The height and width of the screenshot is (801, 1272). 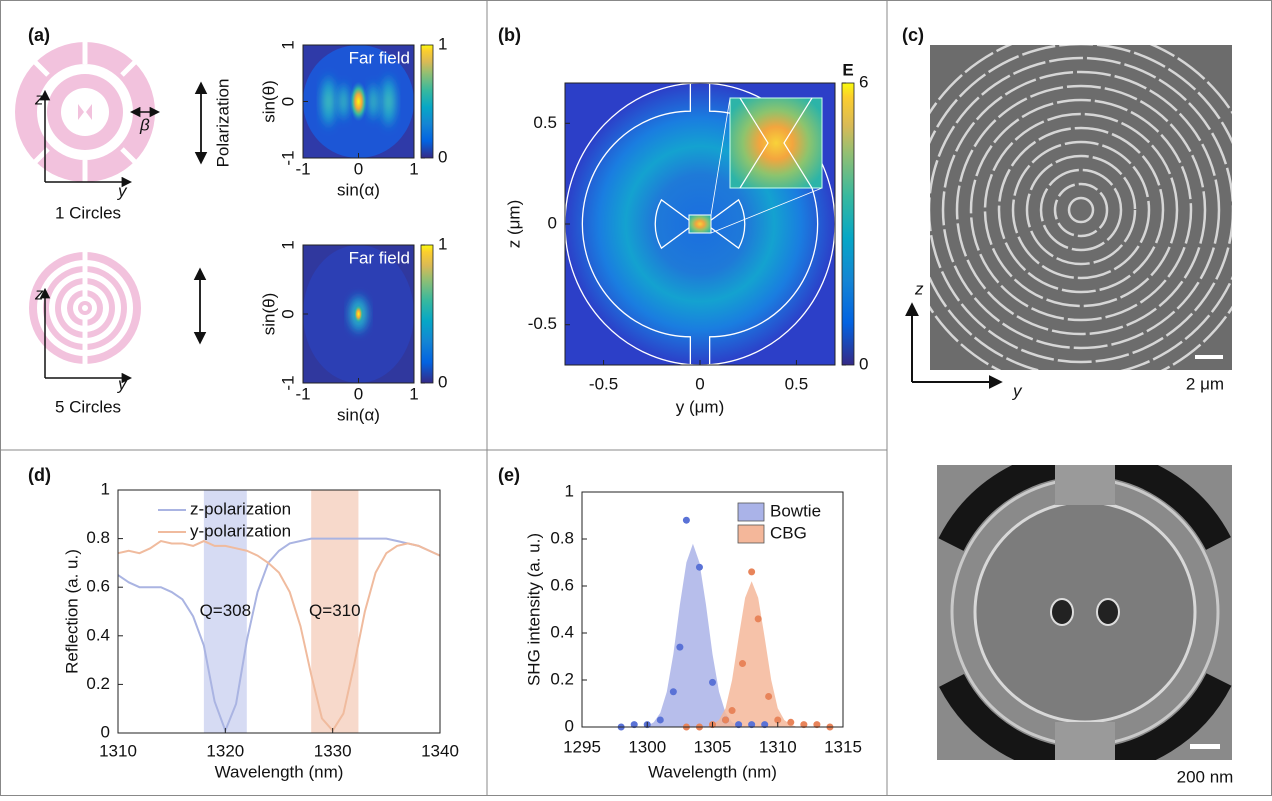 I want to click on y-tick-label: -0.5, so click(x=542, y=323).